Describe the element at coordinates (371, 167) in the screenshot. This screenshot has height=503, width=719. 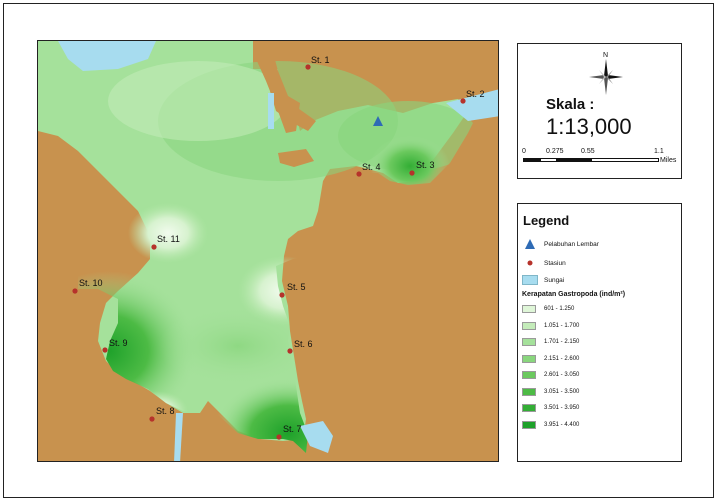
I see `station-4-label: St. 4` at that location.